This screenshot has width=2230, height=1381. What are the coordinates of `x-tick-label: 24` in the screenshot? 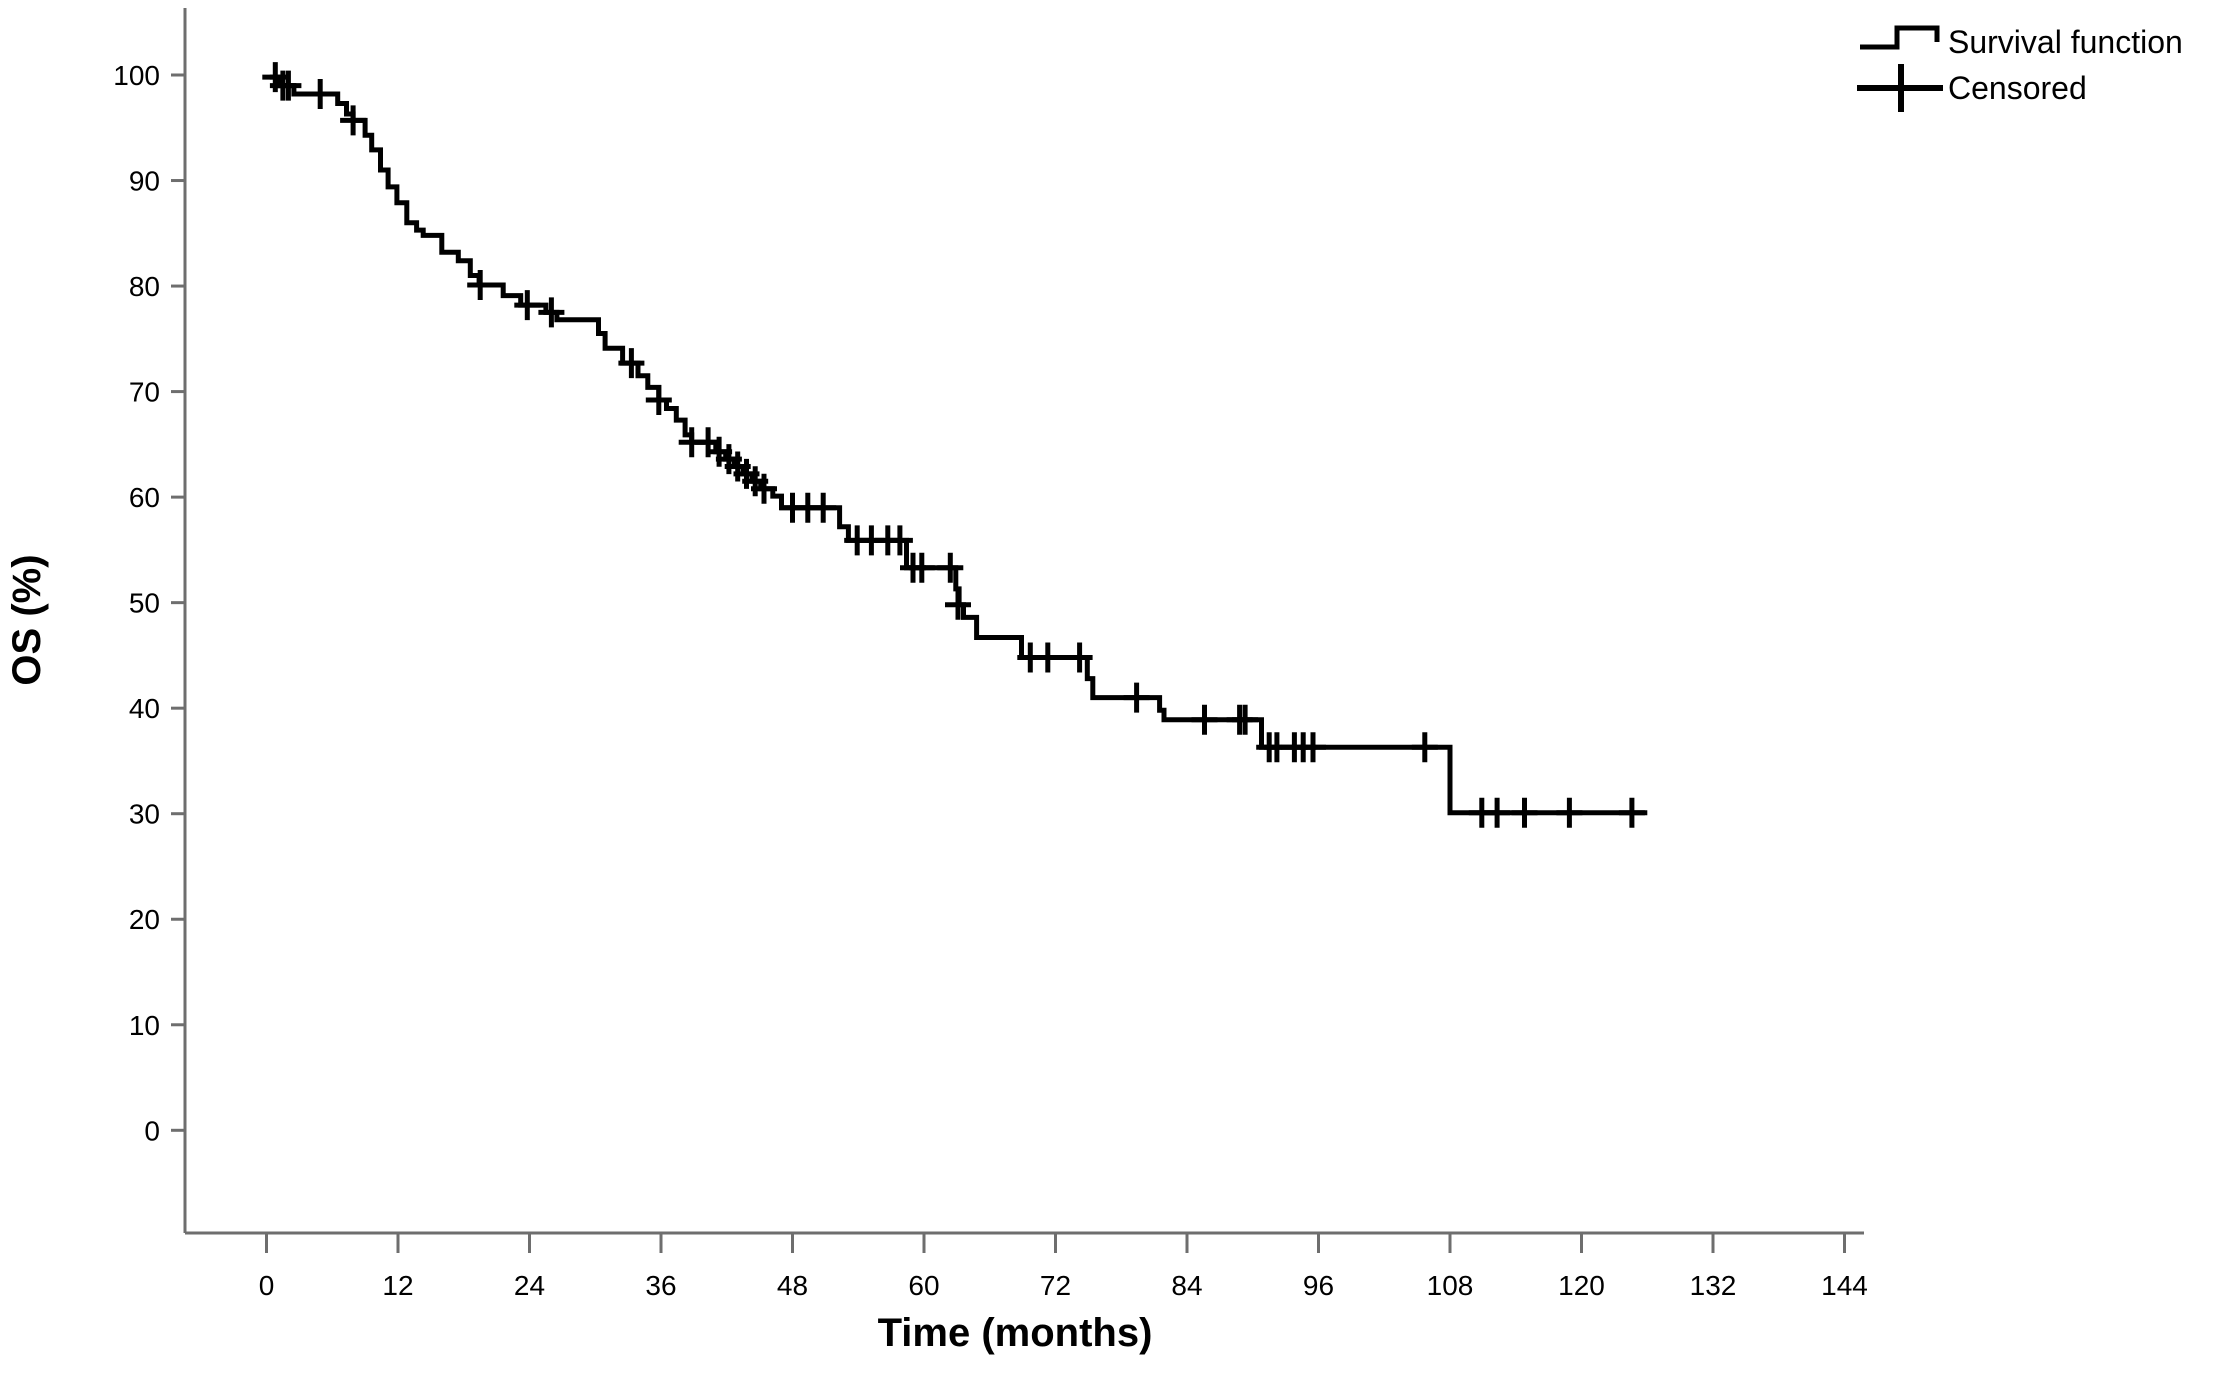 It's located at (529, 1285).